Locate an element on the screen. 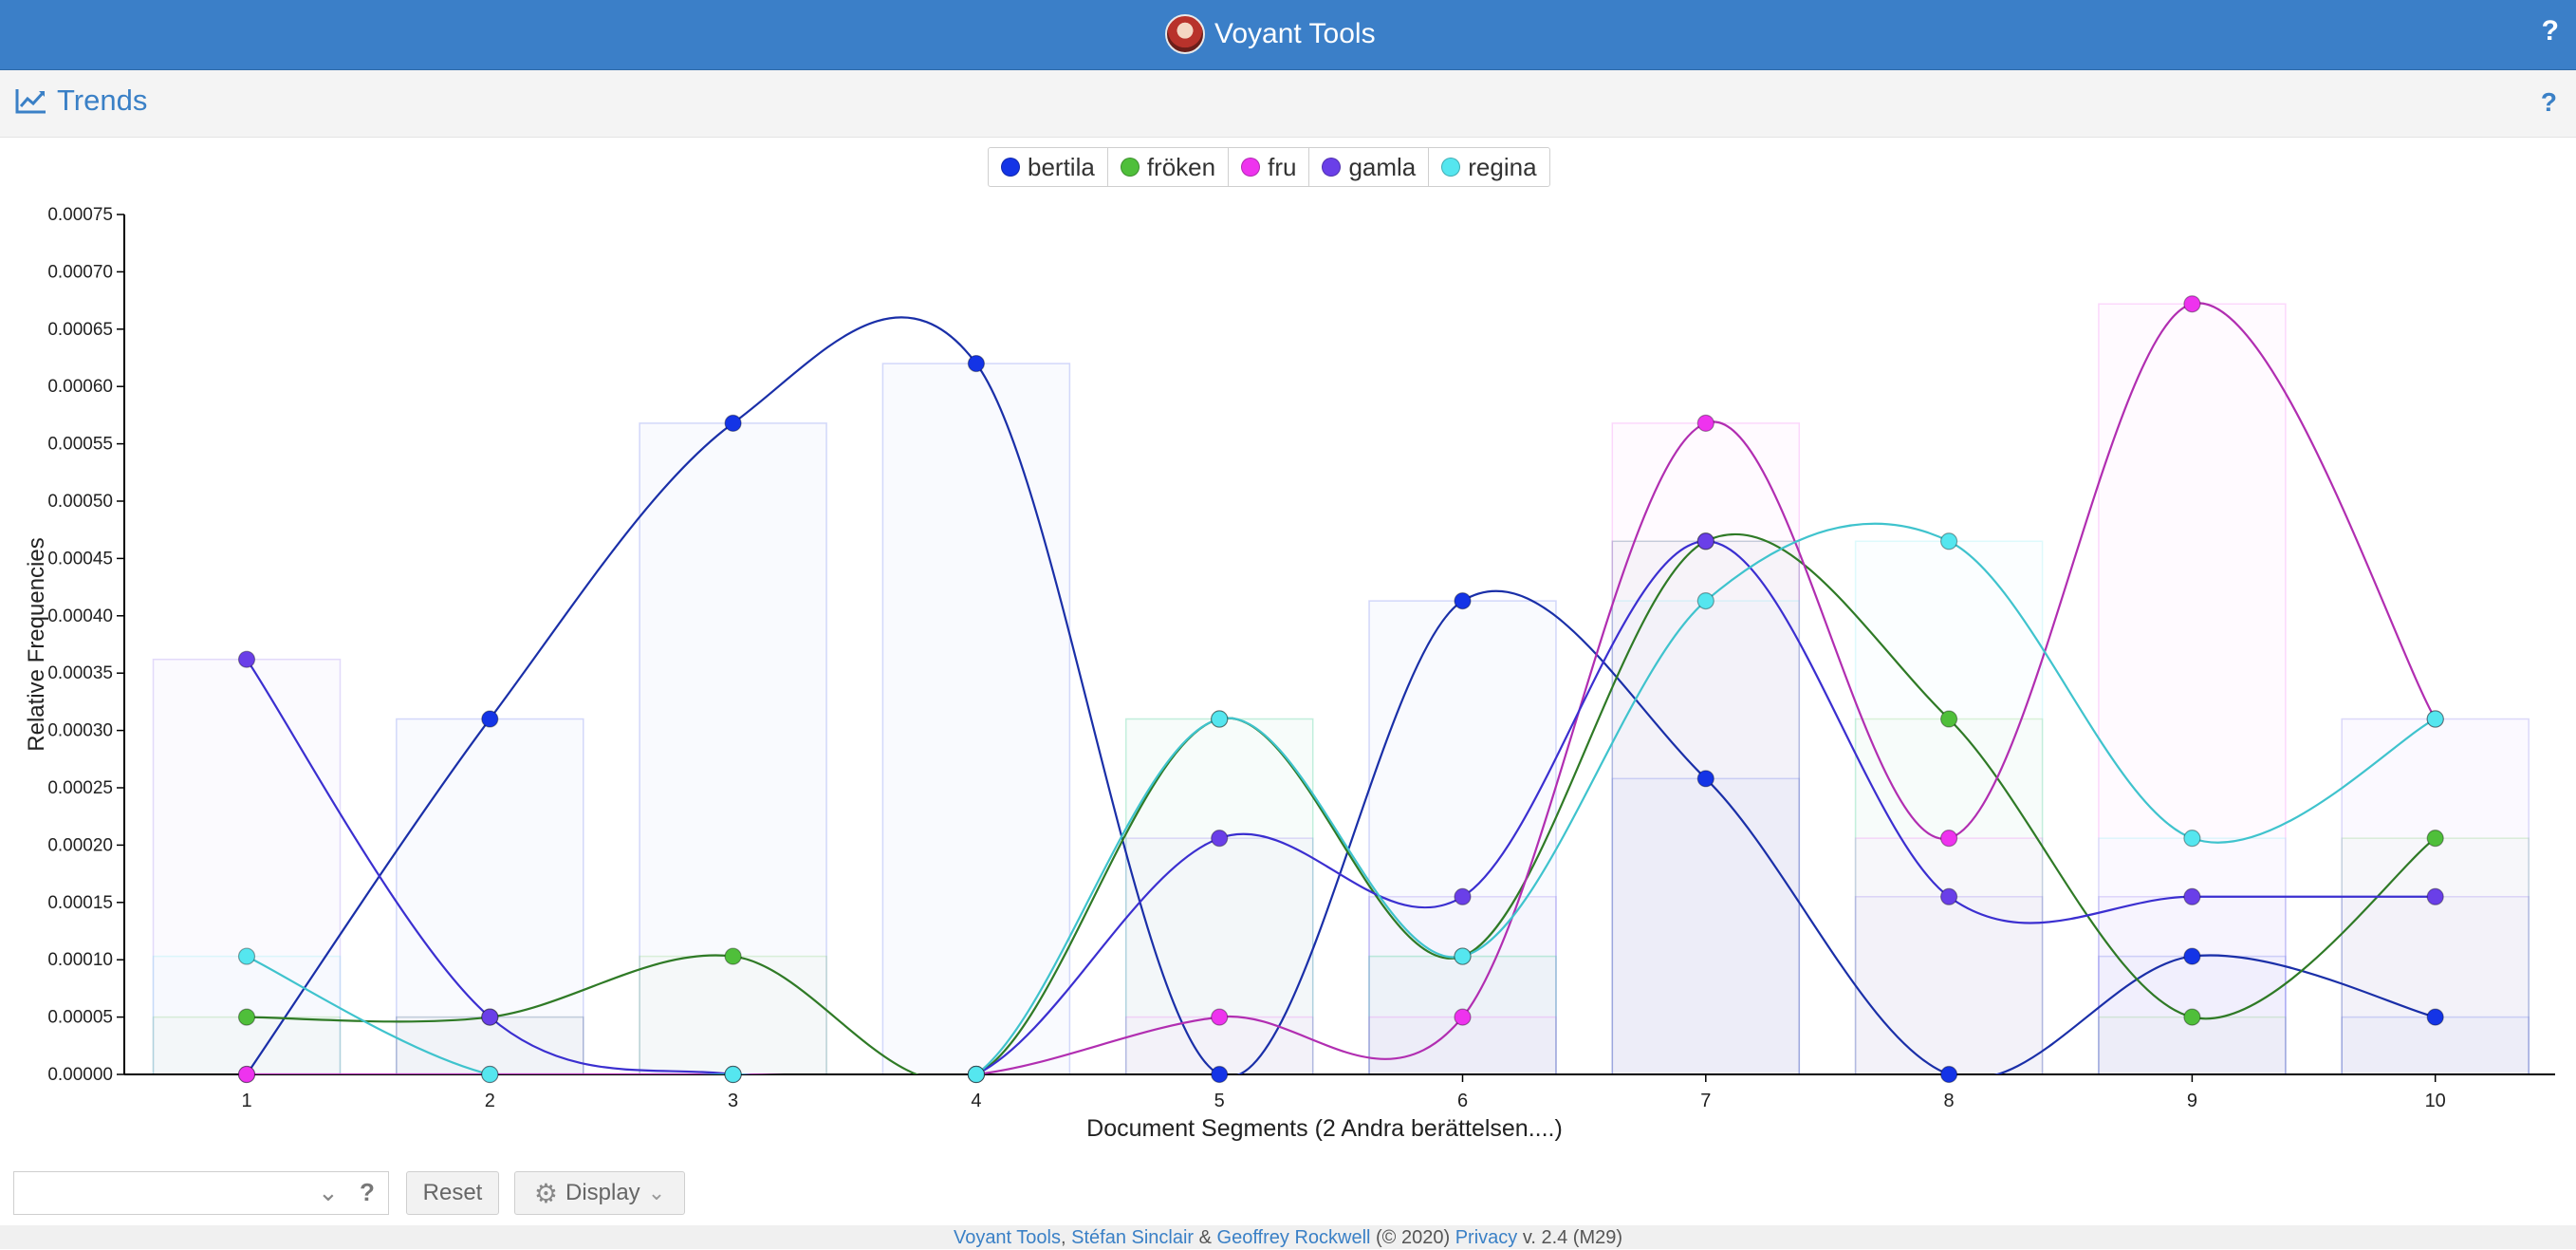 This screenshot has width=2576, height=1250. legend-item-regina: regina is located at coordinates (1488, 167).